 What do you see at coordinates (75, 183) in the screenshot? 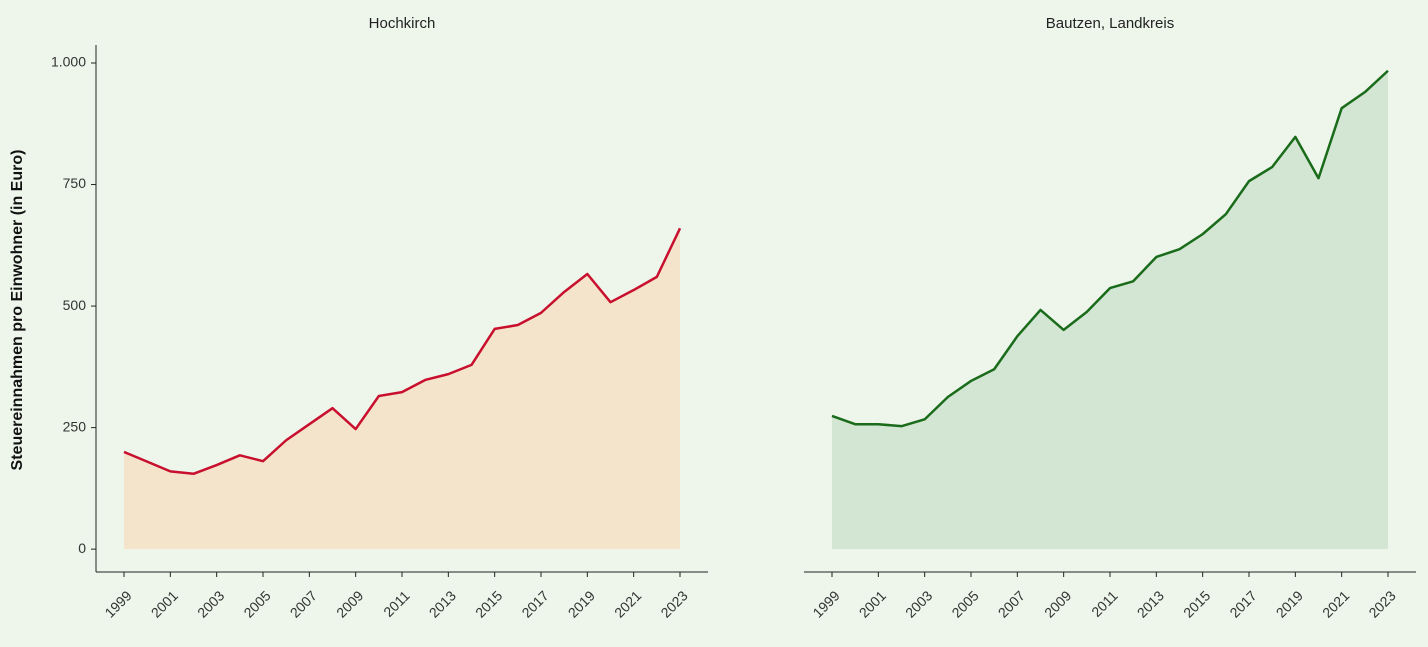
I see `y-tick-label: 750` at bounding box center [75, 183].